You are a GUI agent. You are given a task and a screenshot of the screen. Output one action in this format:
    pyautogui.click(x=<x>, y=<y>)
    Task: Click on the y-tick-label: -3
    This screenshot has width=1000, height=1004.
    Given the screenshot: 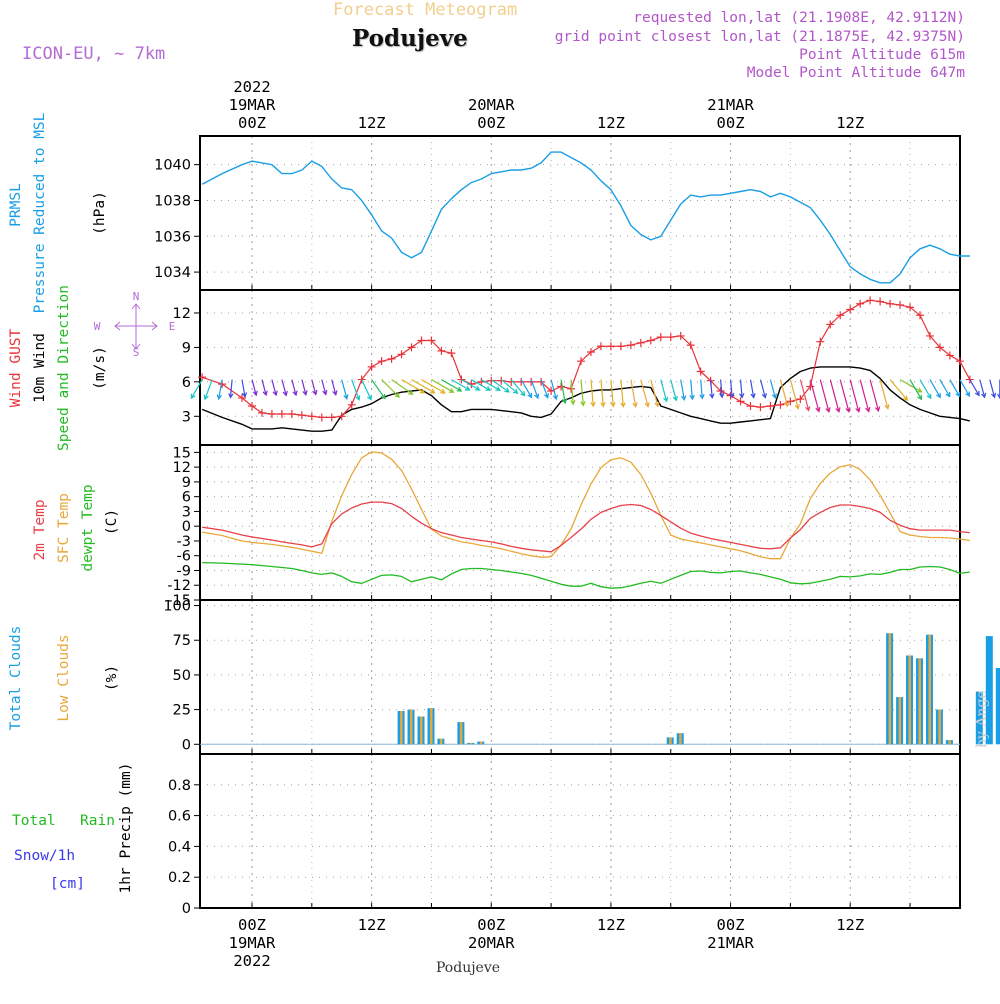 What is the action you would take?
    pyautogui.click(x=184, y=542)
    